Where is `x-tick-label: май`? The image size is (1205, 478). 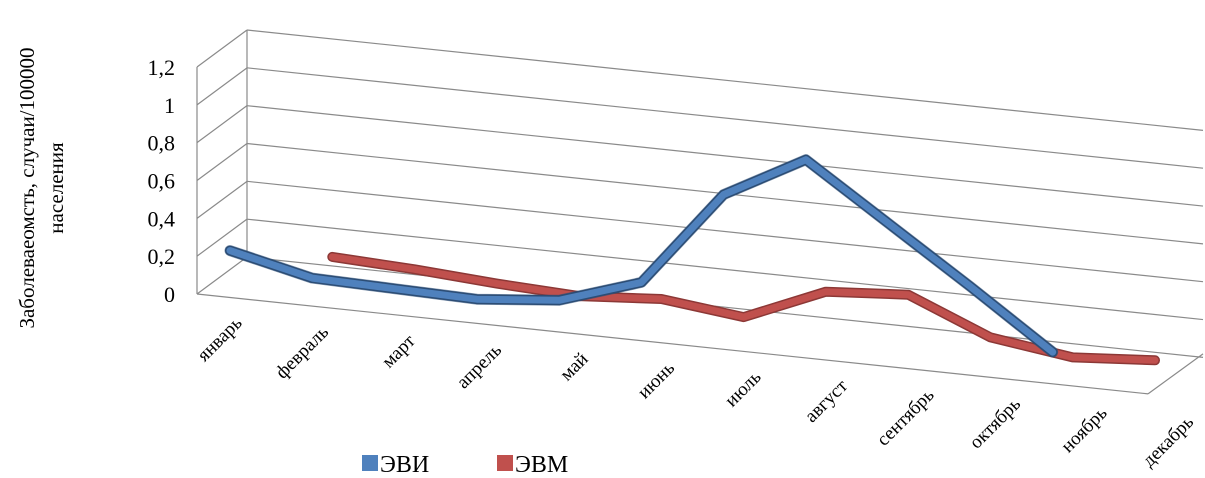 x-tick-label: май is located at coordinates (574, 367).